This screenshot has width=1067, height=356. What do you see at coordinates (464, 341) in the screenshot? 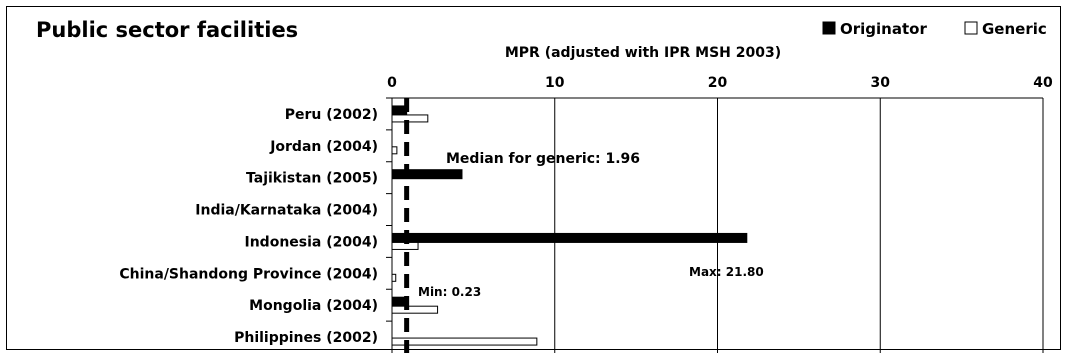
I see `bar-generic-philippines-2002` at bounding box center [464, 341].